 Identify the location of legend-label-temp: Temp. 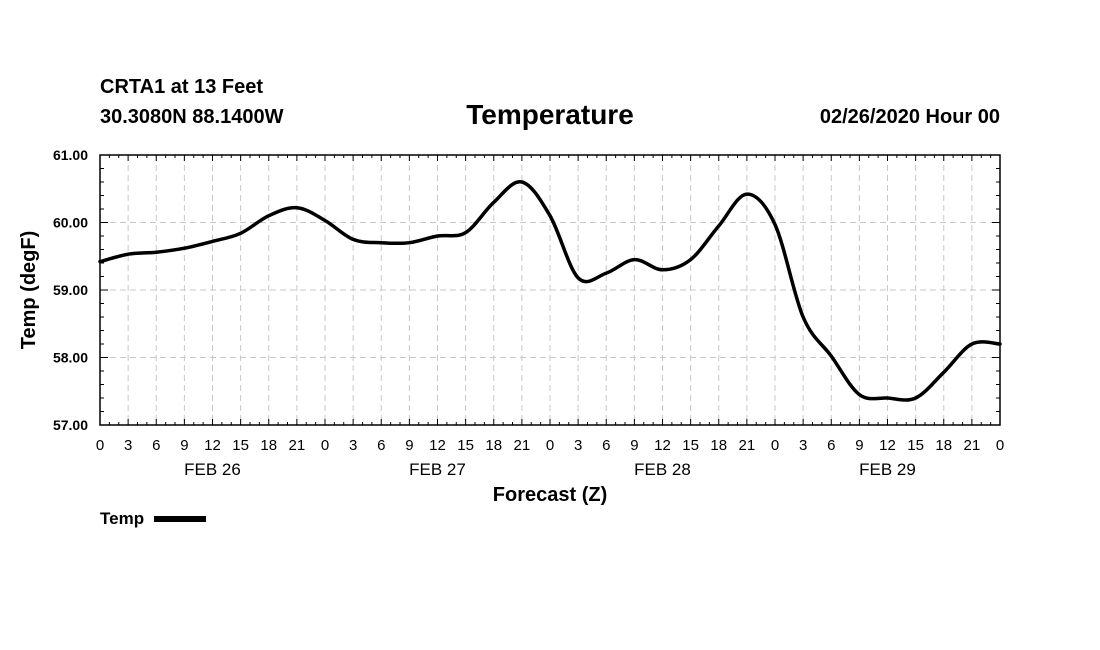
(122, 518).